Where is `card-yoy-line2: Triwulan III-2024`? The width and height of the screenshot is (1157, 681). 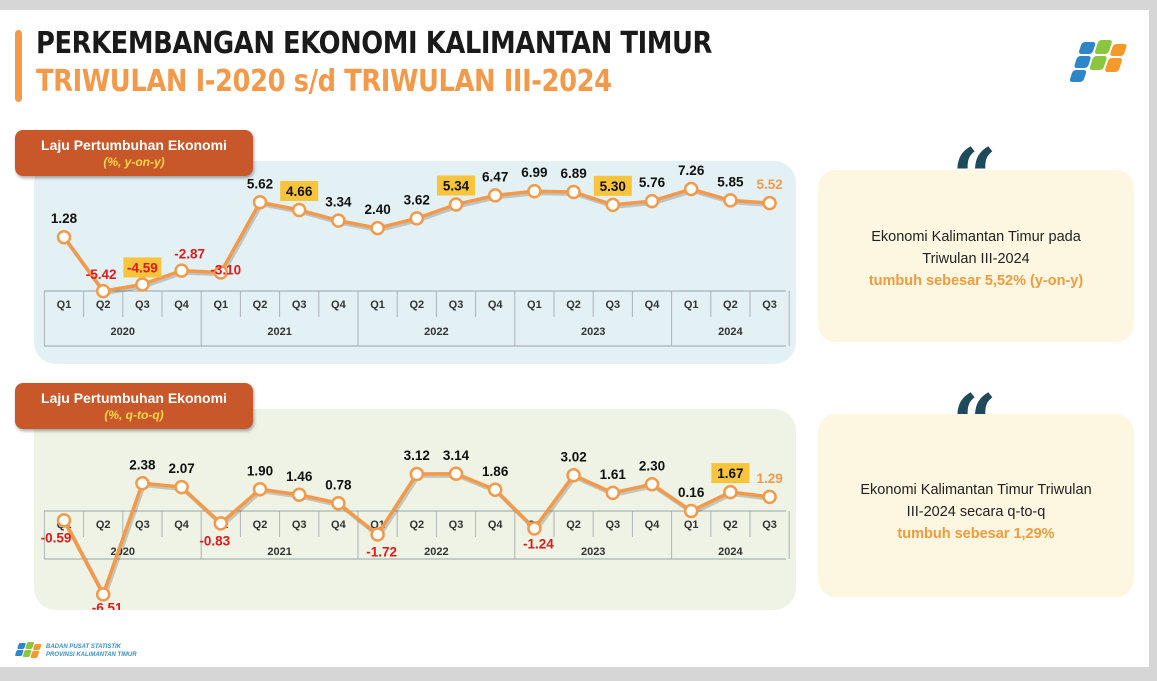 card-yoy-line2: Triwulan III-2024 is located at coordinates (976, 259).